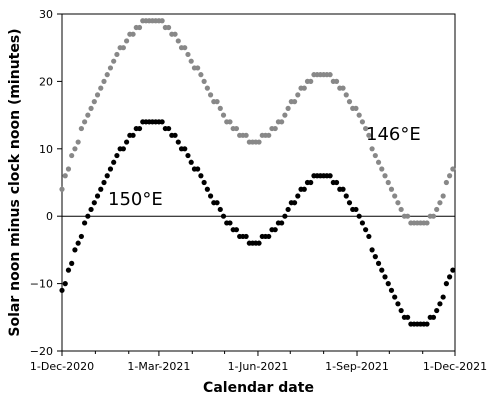 The image size is (494, 402). Describe the element at coordinates (258, 366) in the screenshot. I see `x-tick-label: 1-Jun-2021` at that location.